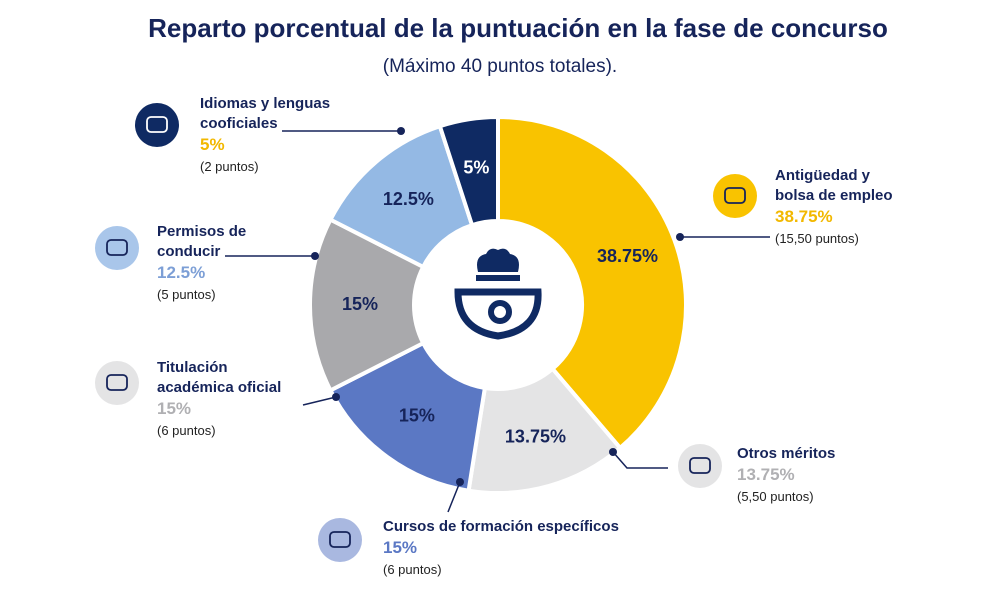 This screenshot has height=600, width=1000. I want to click on logo, so click(498, 294).